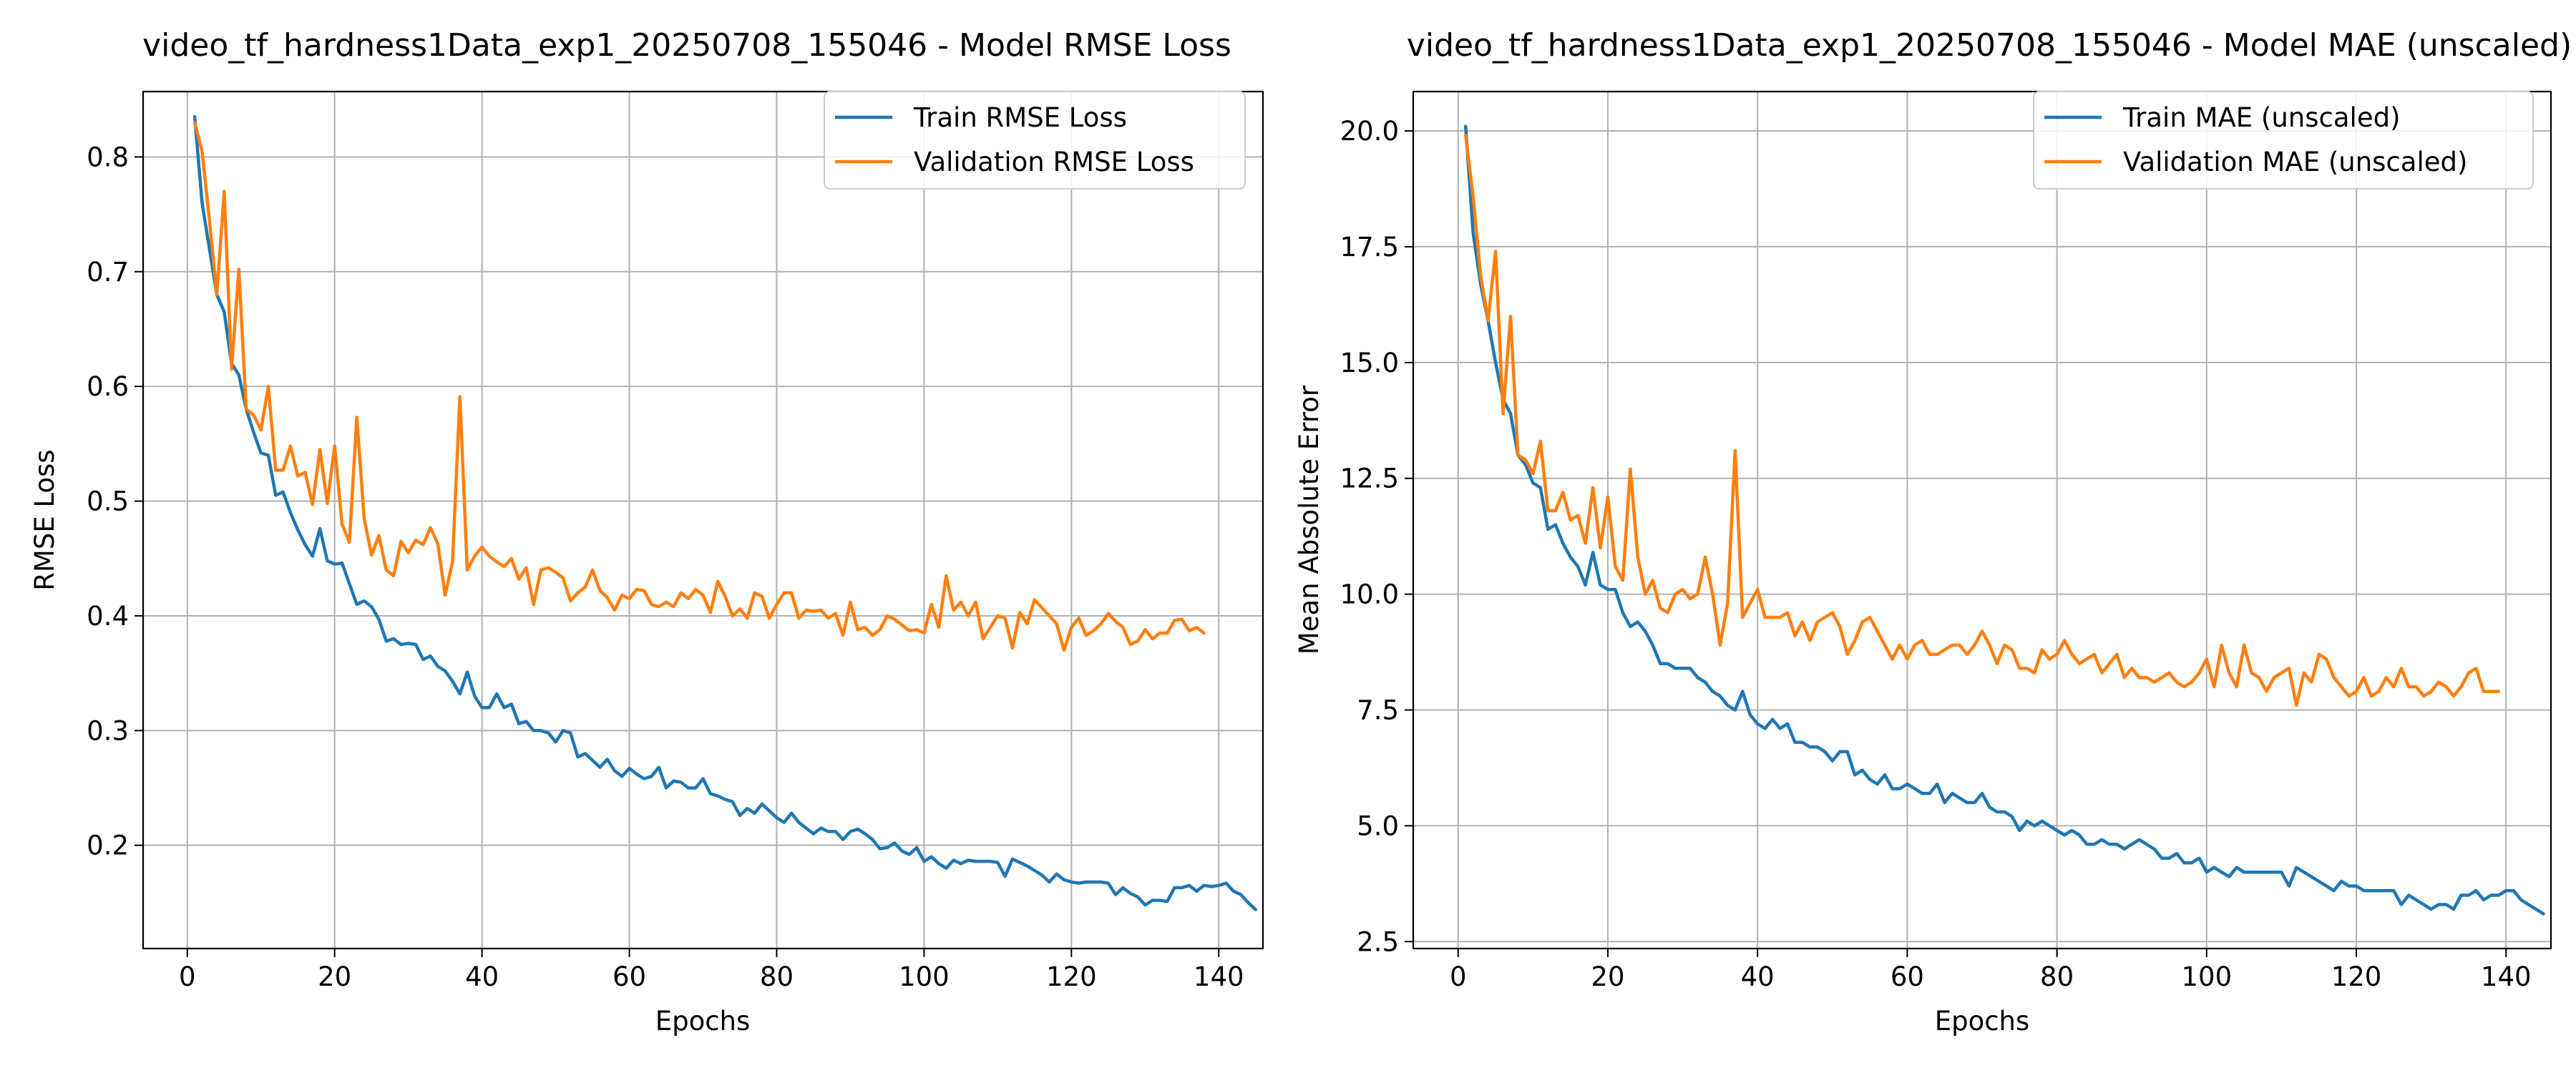 The width and height of the screenshot is (2576, 1073). What do you see at coordinates (1378, 941) in the screenshot?
I see `mae-y-tick-label: 2.5` at bounding box center [1378, 941].